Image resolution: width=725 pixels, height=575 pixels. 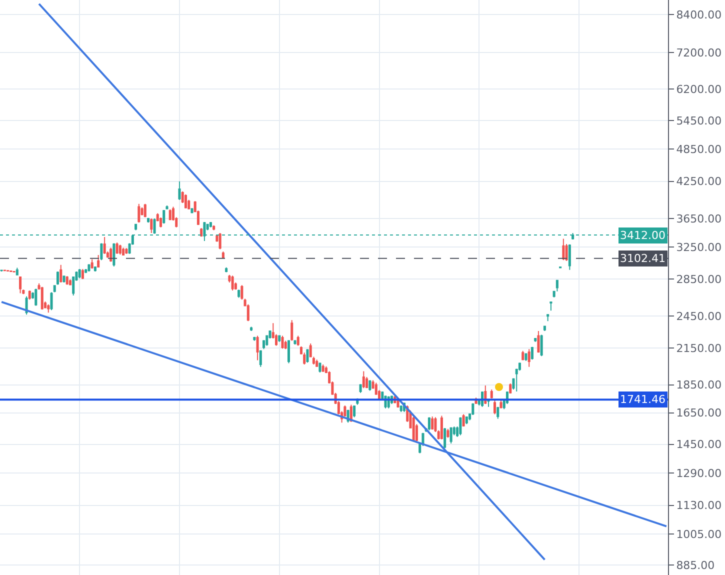 What do you see at coordinates (699, 413) in the screenshot?
I see `y-tick-label: 1650.00` at bounding box center [699, 413].